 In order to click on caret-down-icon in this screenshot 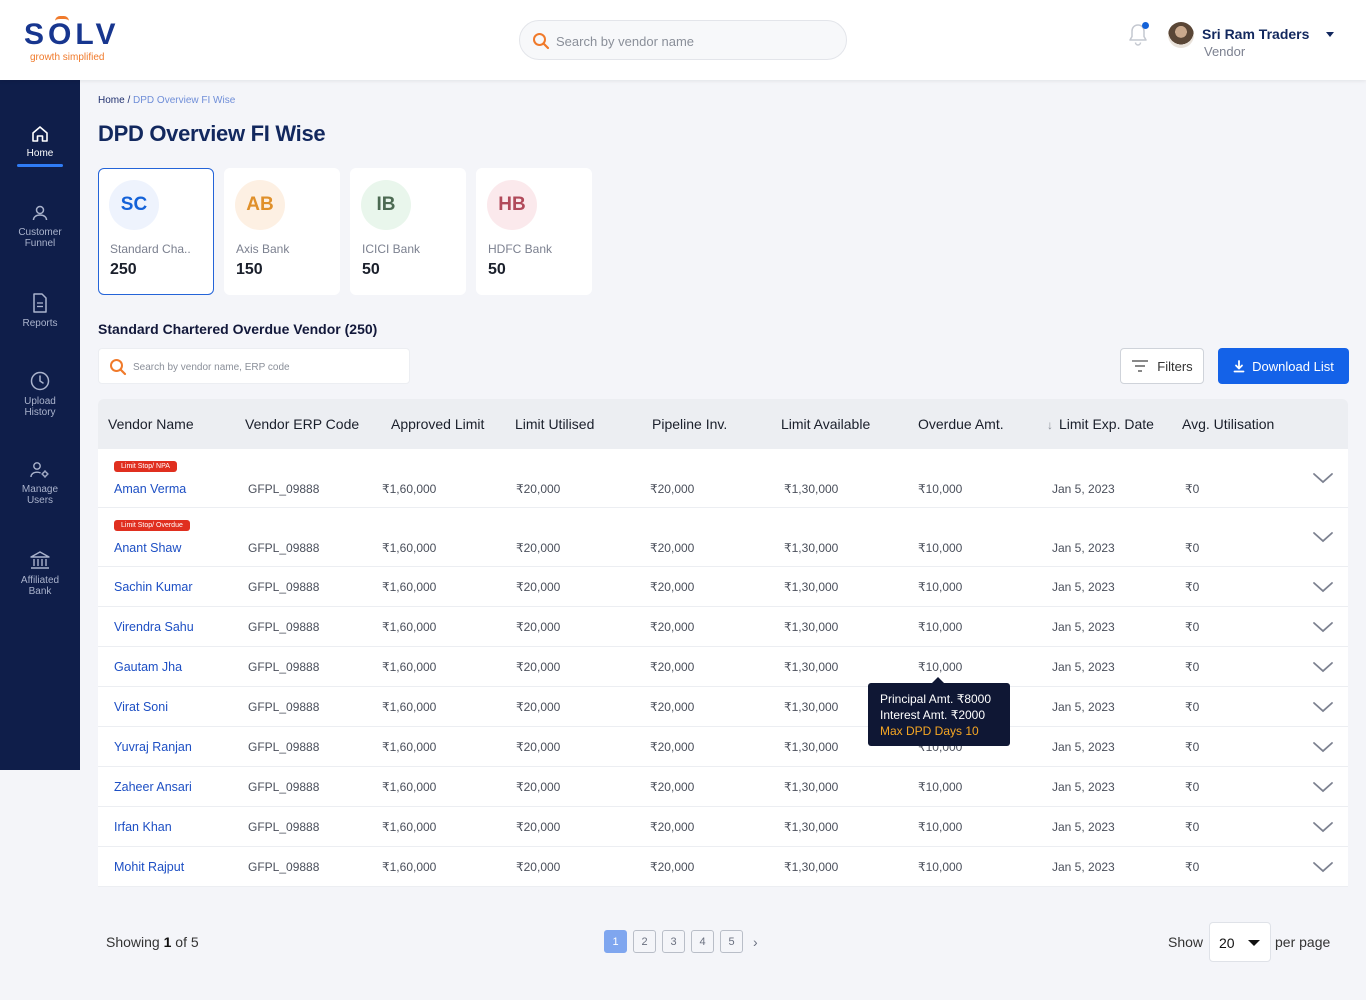, I will do `click(1330, 34)`.